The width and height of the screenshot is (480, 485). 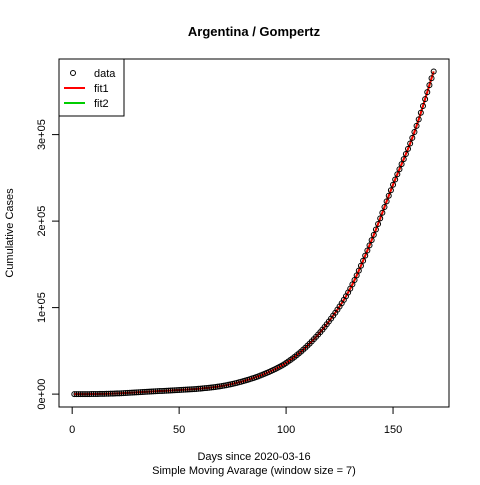 What do you see at coordinates (254, 471) in the screenshot?
I see `x-axis-sublabel: Simple Moving Avarage (window size = 7)` at bounding box center [254, 471].